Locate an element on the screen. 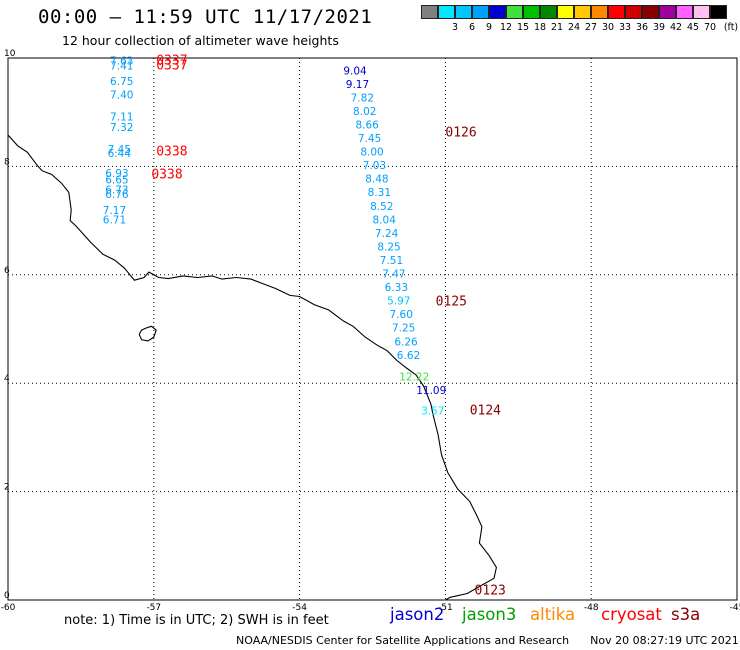  y-tick-label: 8 is located at coordinates (7, 162).